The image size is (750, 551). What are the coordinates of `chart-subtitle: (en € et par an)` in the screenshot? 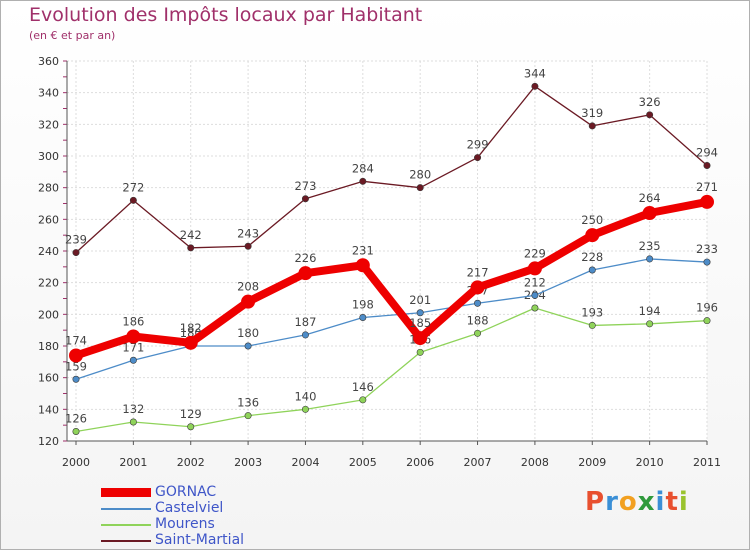 It's located at (72, 35).